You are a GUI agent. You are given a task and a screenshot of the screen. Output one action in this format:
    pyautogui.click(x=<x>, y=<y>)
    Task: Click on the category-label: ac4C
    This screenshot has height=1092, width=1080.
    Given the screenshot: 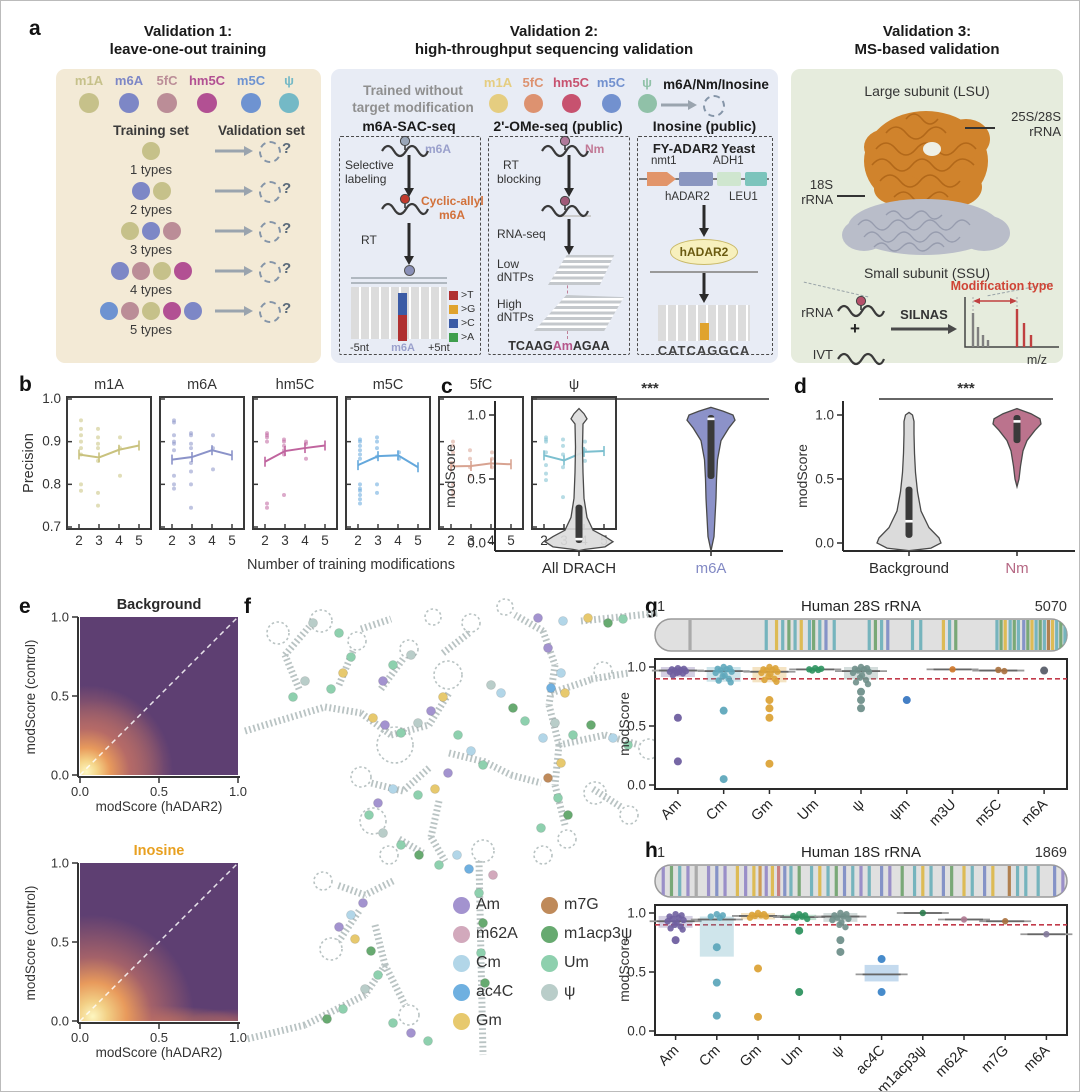 What is the action you would take?
    pyautogui.click(x=870, y=1060)
    